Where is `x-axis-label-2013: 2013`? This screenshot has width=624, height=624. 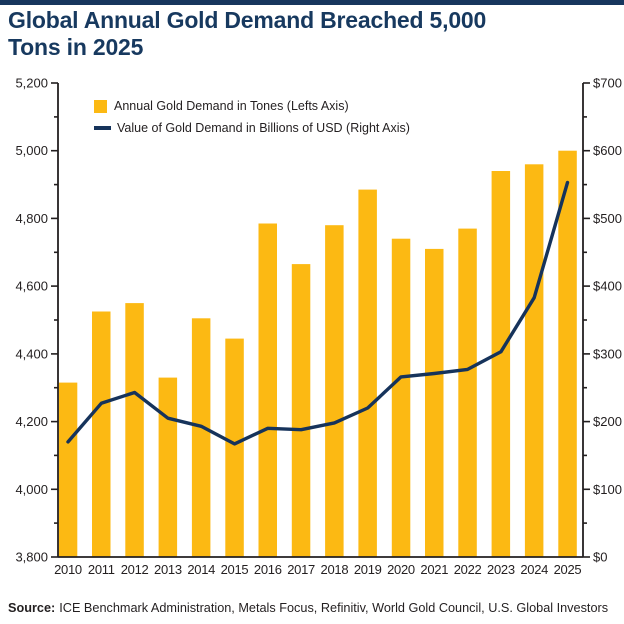 x-axis-label-2013: 2013 is located at coordinates (168, 569).